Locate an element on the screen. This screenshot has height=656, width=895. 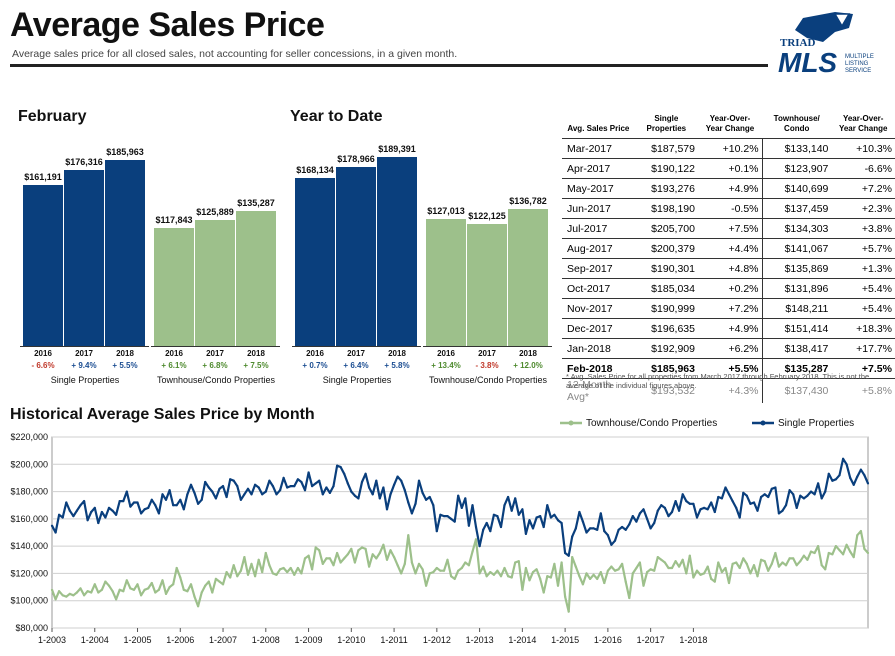
y-tick-label: $120,000 is located at coordinates (29, 573).